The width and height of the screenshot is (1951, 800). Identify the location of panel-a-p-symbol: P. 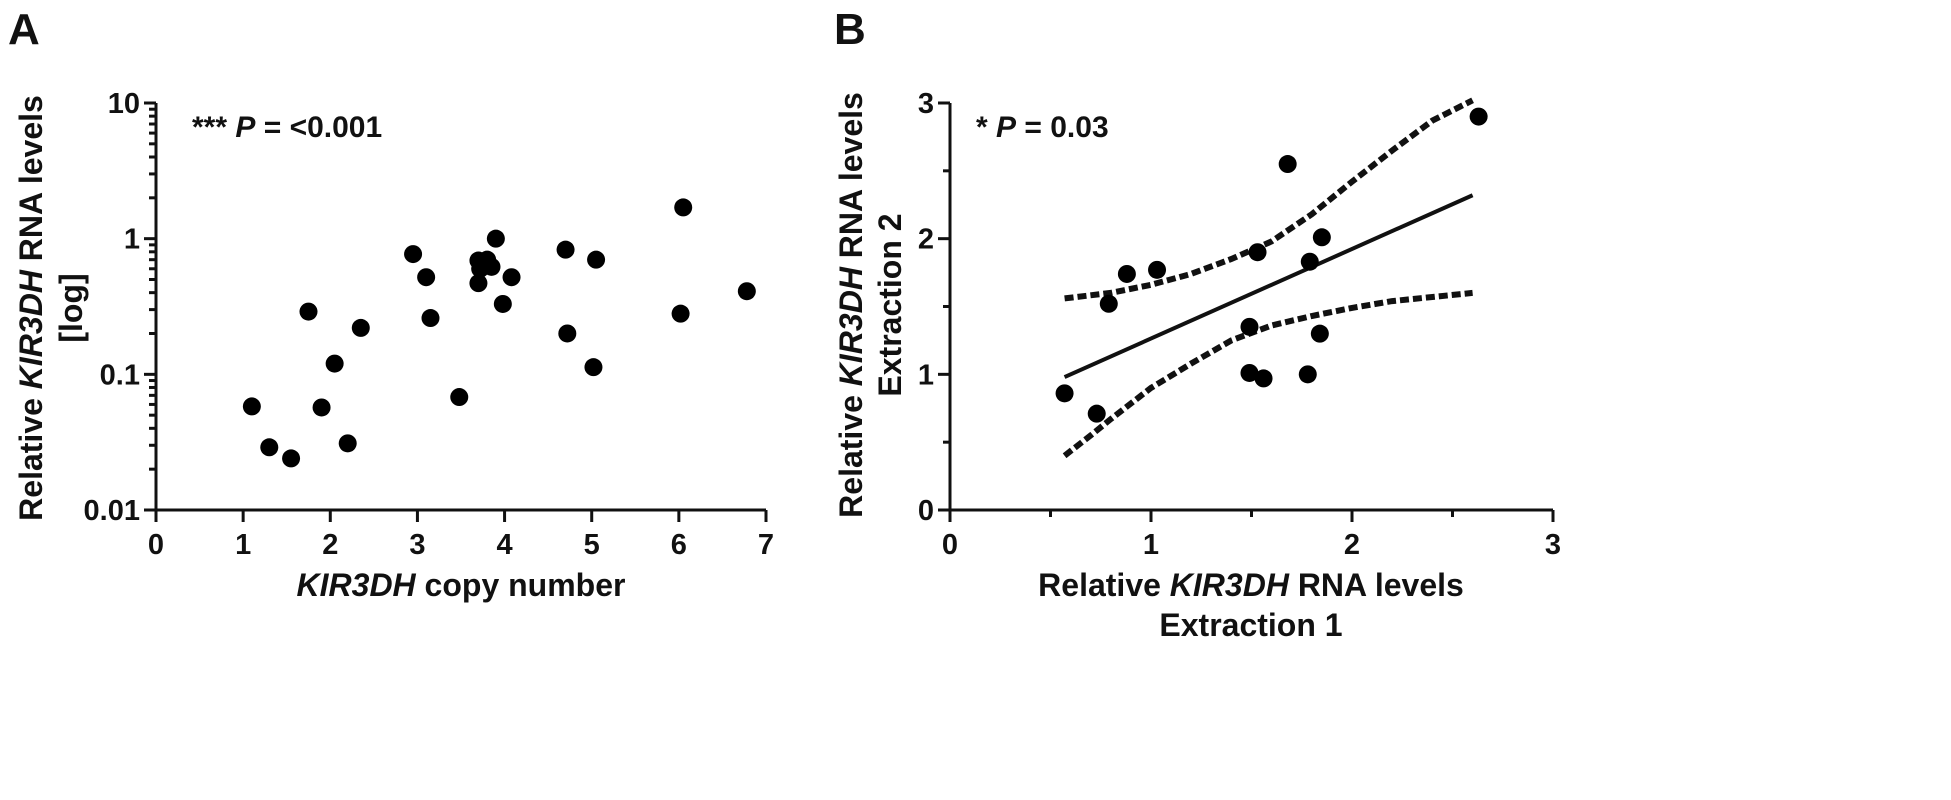
(245, 127).